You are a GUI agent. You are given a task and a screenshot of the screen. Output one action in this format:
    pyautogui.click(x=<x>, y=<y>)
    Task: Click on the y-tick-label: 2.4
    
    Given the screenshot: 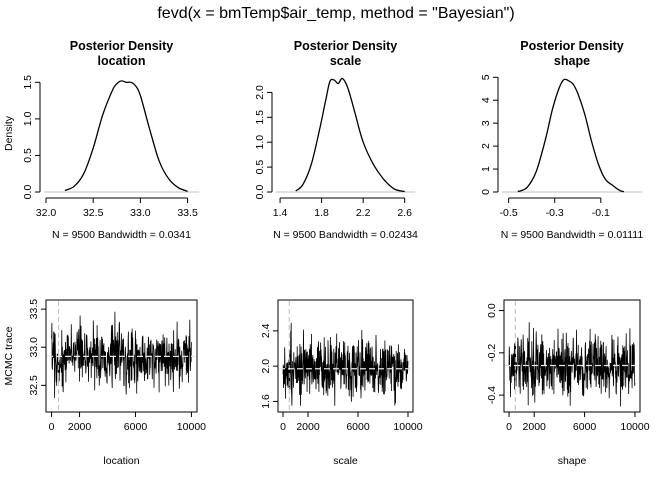 What is the action you would take?
    pyautogui.click(x=266, y=330)
    